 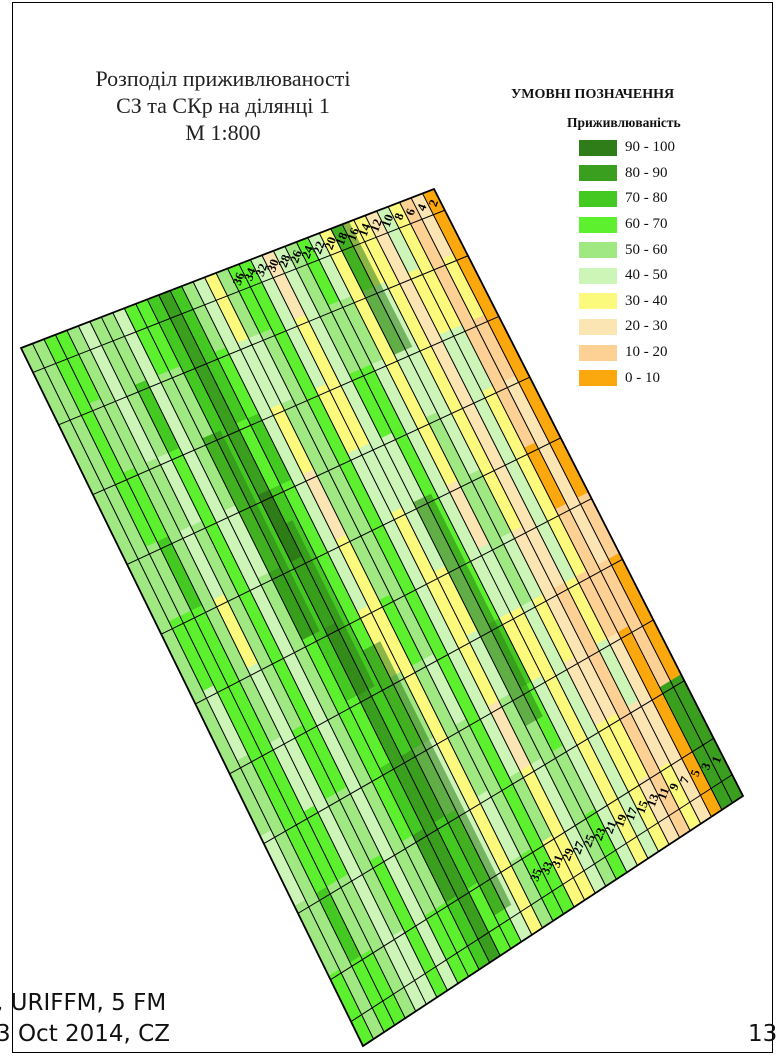 What do you see at coordinates (387, 221) in the screenshot?
I see `row-number: 10` at bounding box center [387, 221].